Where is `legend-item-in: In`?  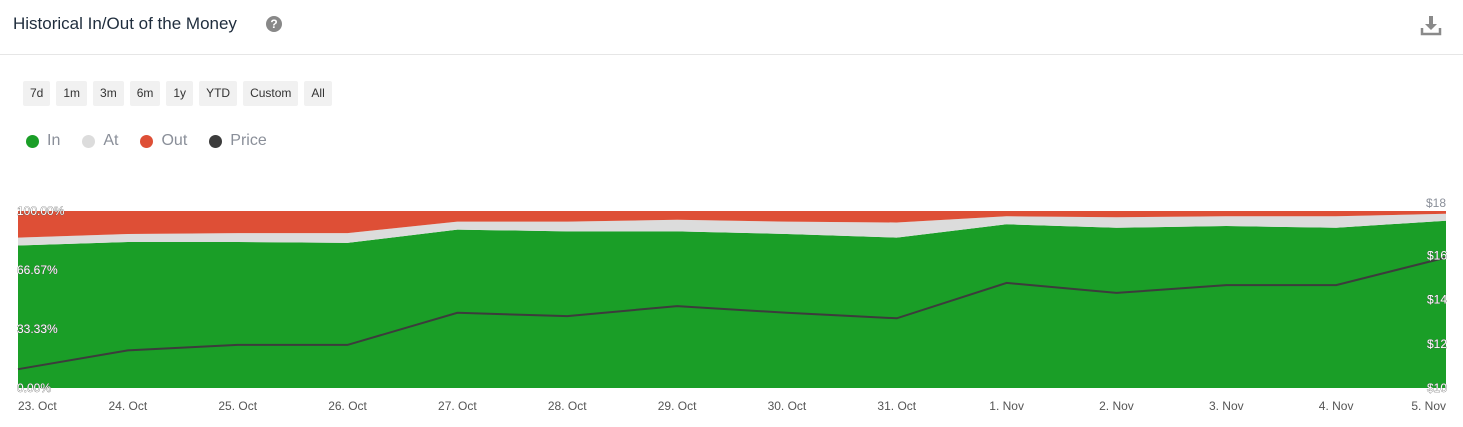 legend-item-in: In is located at coordinates (43, 141).